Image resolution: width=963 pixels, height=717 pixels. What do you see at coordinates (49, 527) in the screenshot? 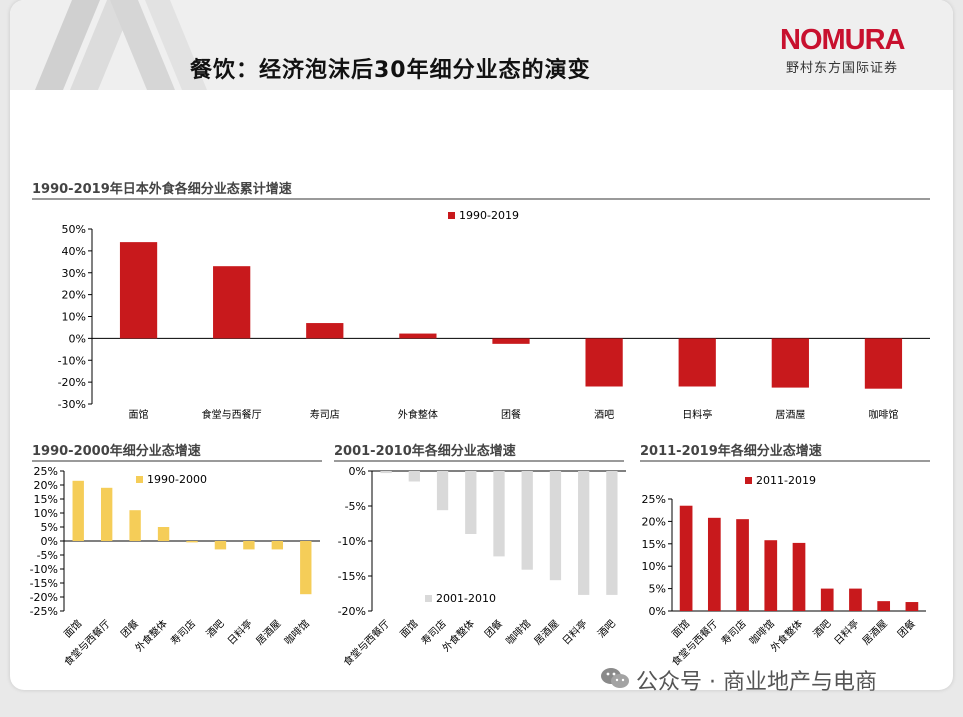
I see `c1-y-tick-label: 5%` at bounding box center [49, 527].